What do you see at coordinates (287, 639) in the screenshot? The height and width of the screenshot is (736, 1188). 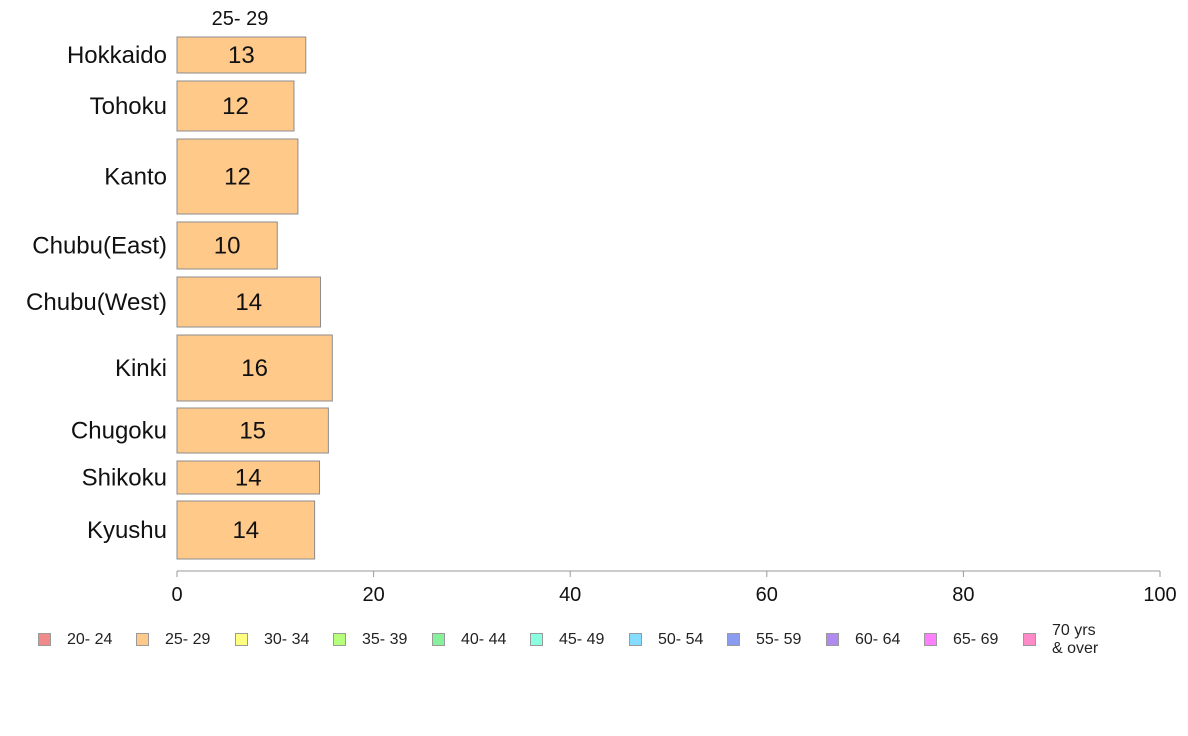 I see `legend-label: 30- 34` at bounding box center [287, 639].